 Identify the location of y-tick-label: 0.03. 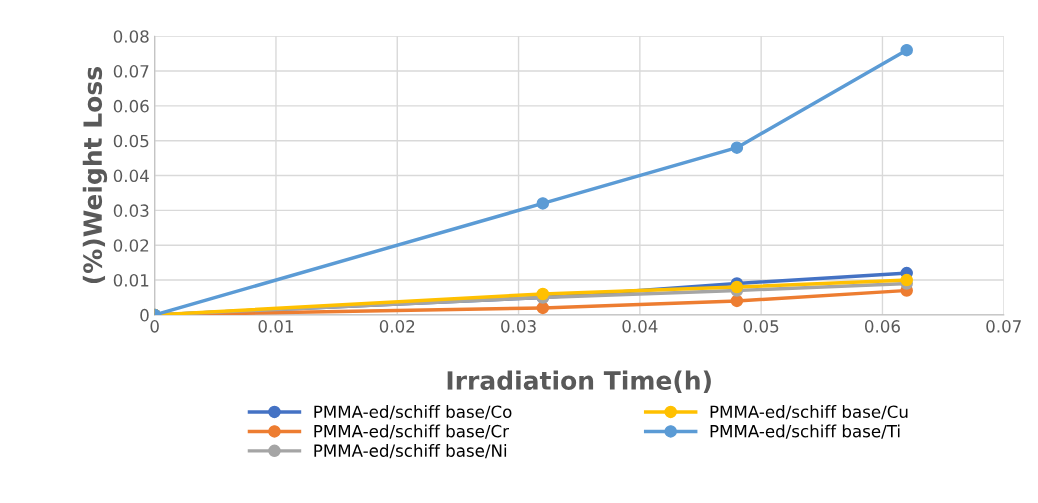
(131, 210).